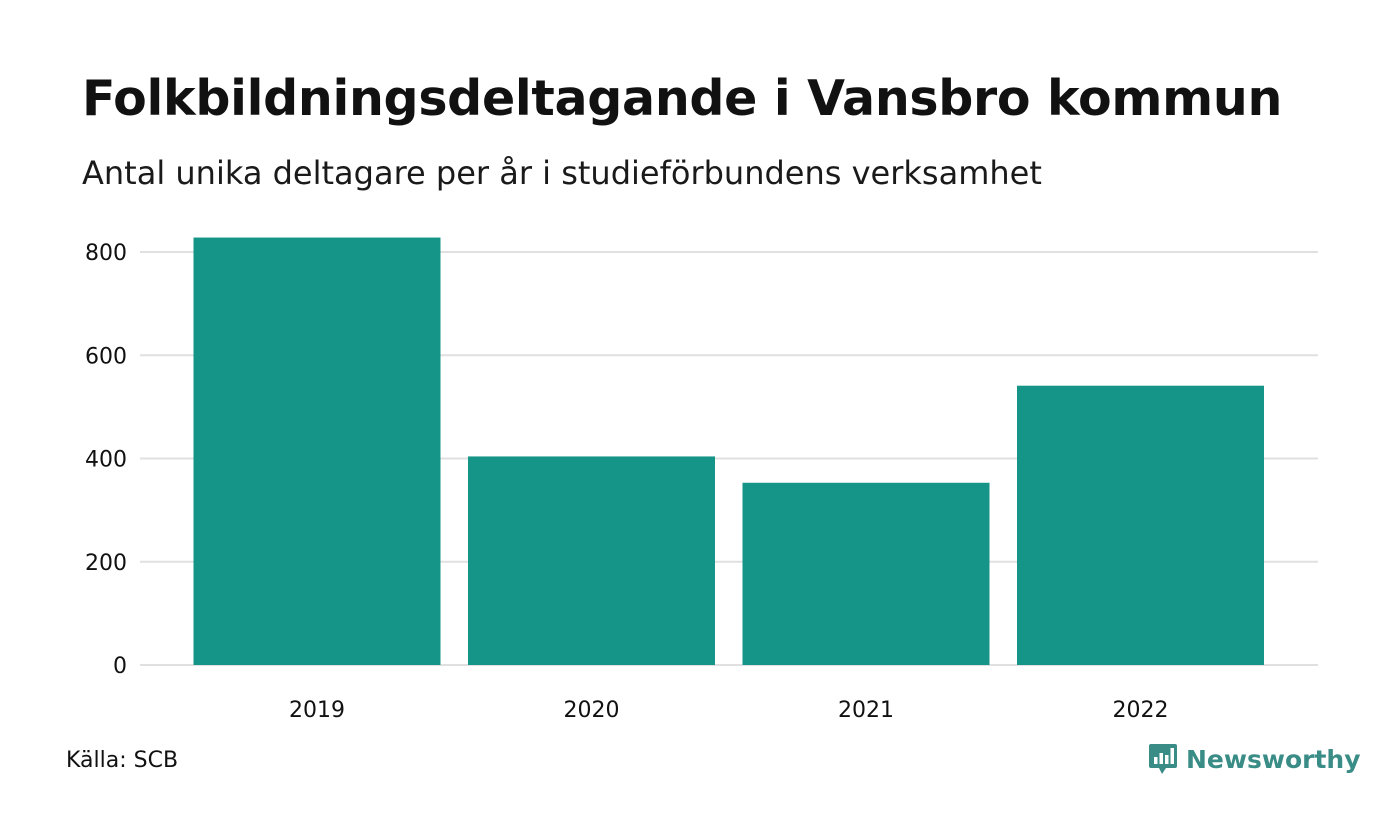  Describe the element at coordinates (1141, 710) in the screenshot. I see `x-tick-label: 2022` at that location.